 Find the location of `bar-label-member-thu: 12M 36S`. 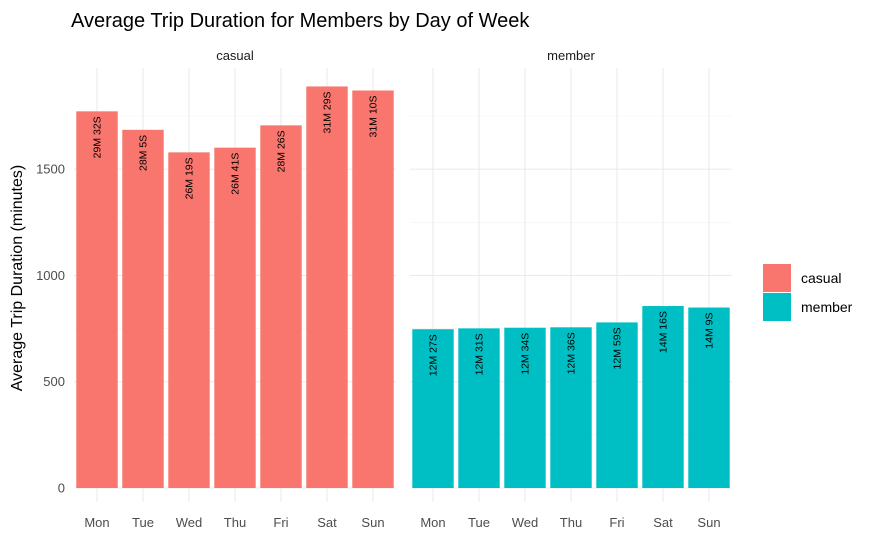

bar-label-member-thu: 12M 36S is located at coordinates (572, 353).